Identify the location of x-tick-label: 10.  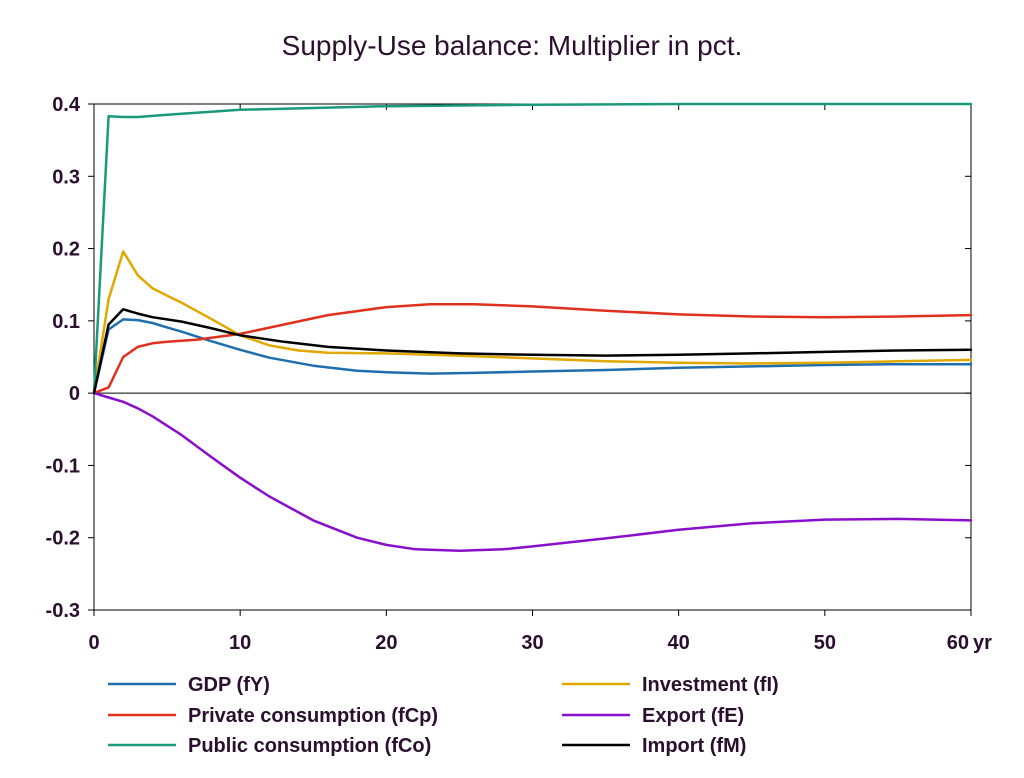
(240, 643).